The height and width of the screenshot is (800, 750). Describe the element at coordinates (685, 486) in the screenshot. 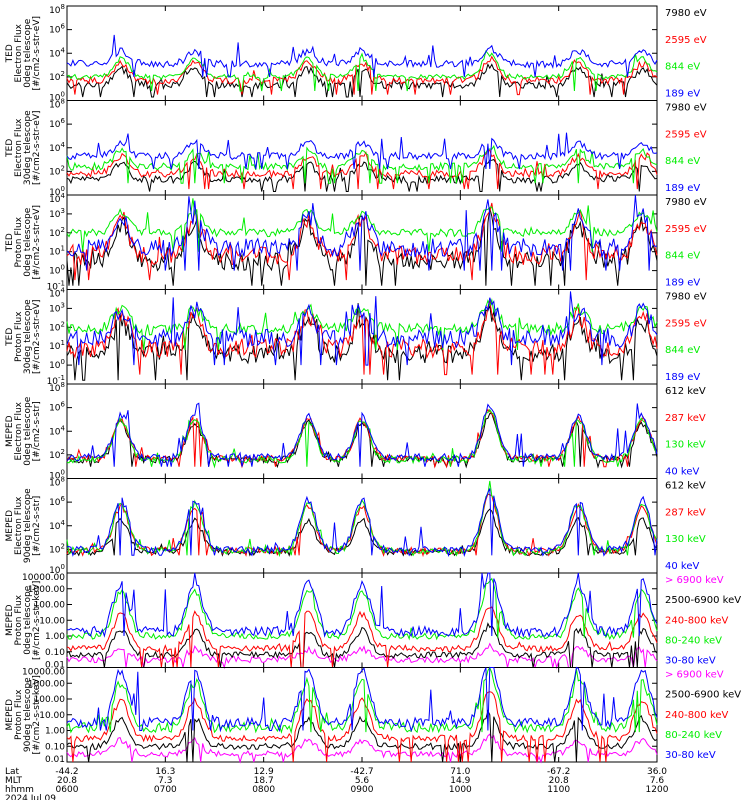

I see `legend-entry: 612 keV` at that location.